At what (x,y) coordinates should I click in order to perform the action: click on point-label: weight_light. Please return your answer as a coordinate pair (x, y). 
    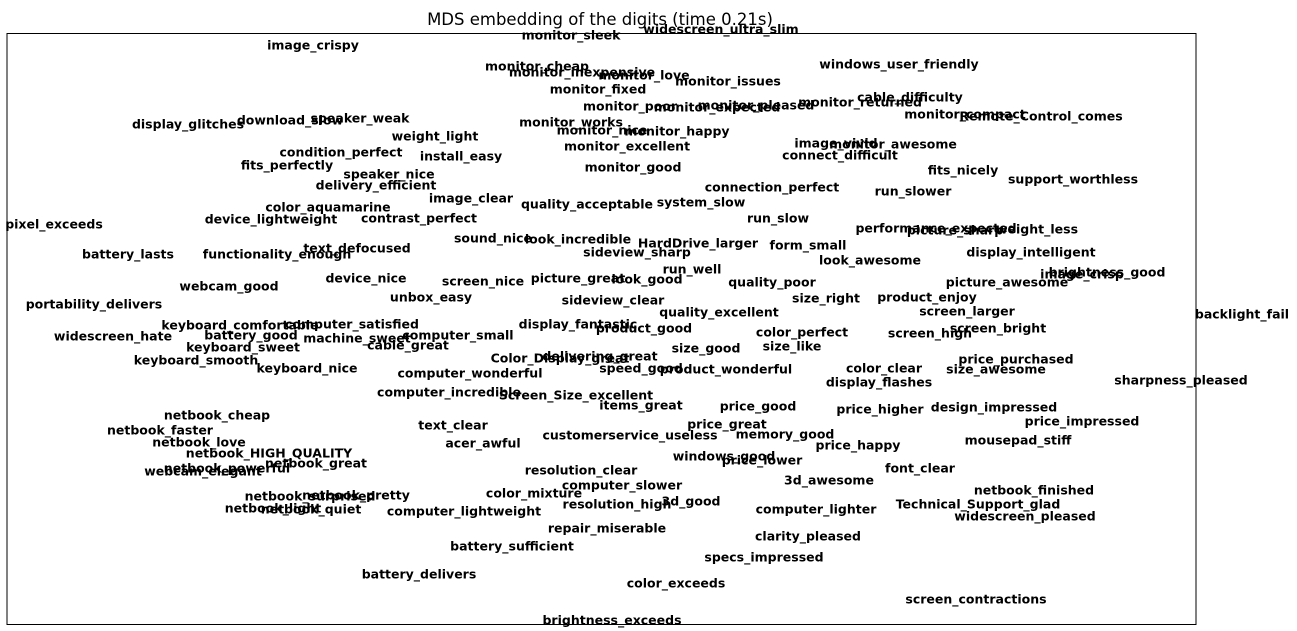
    Looking at the image, I should click on (435, 137).